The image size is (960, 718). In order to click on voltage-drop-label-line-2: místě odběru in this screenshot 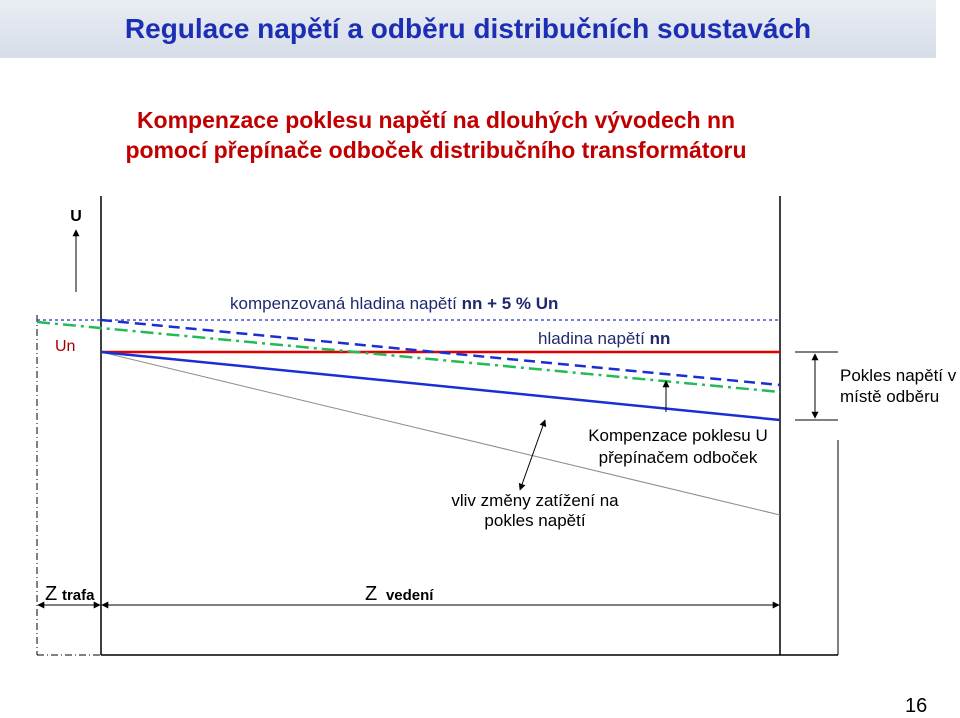, I will do `click(889, 396)`.